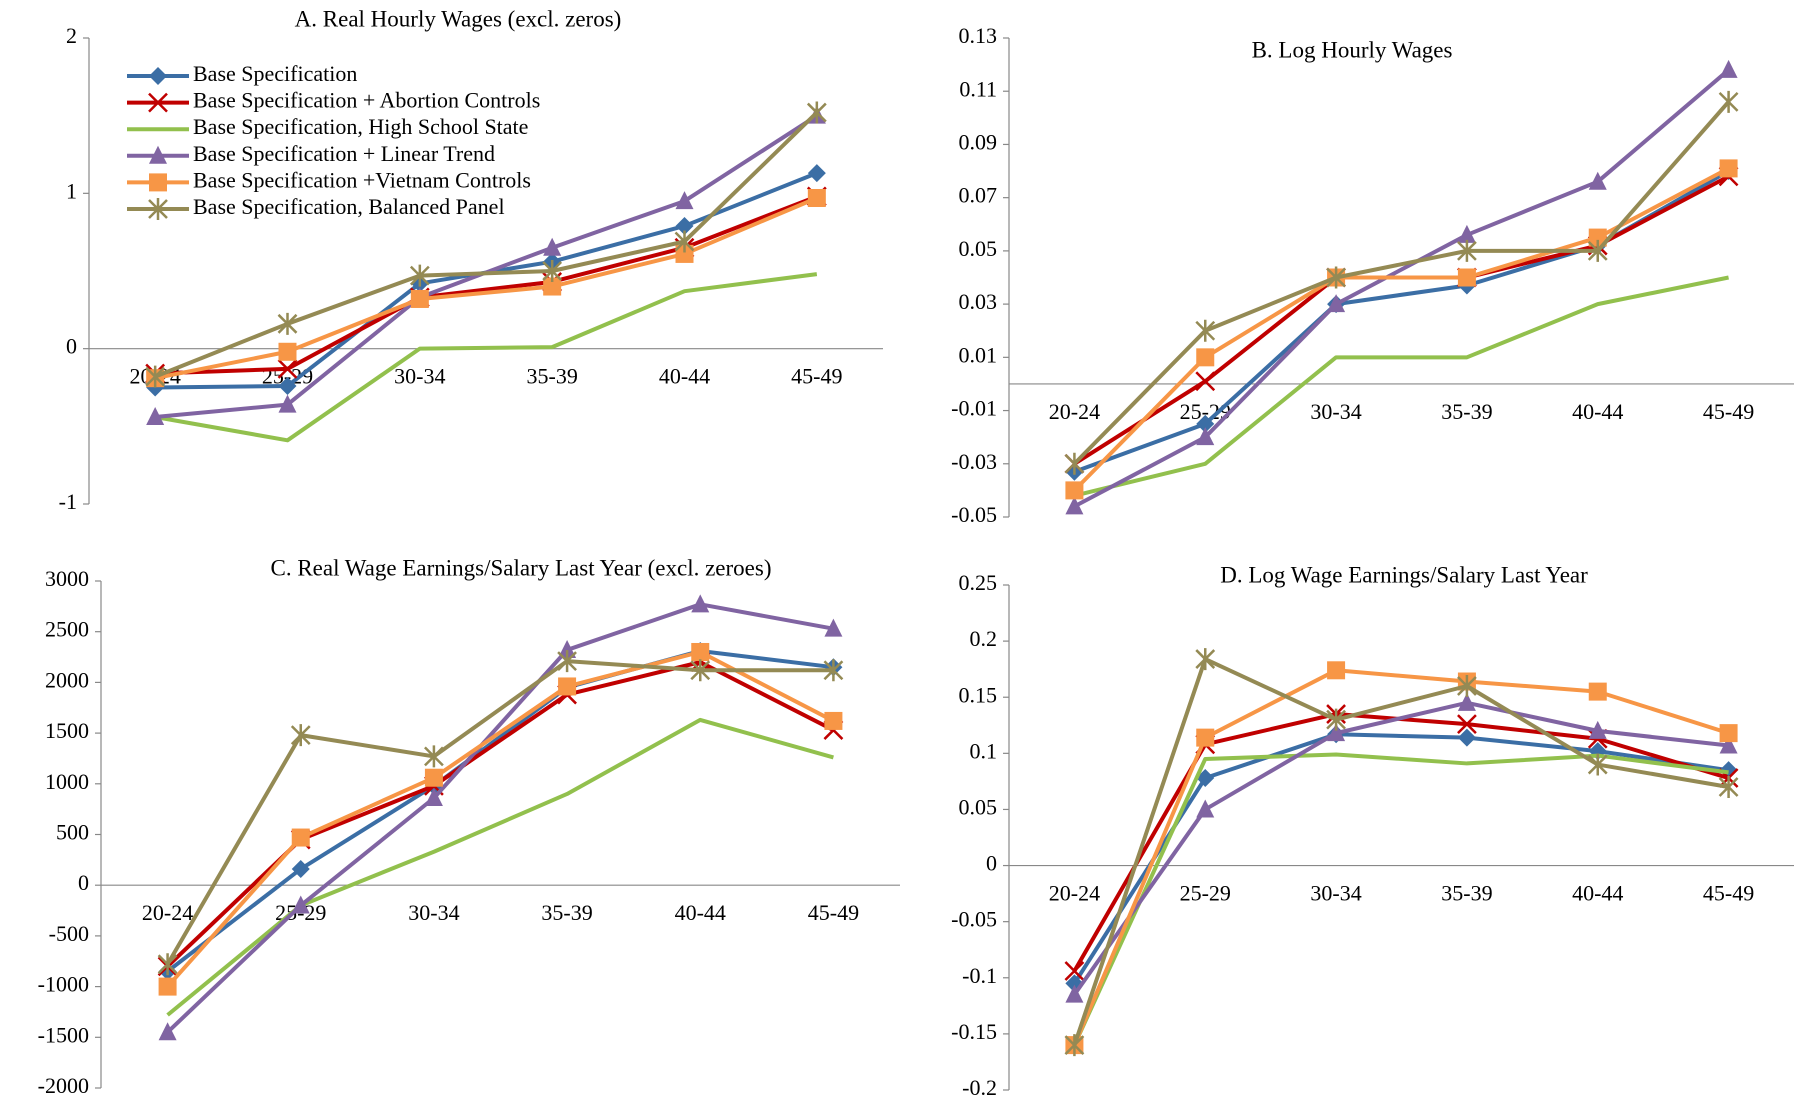 The height and width of the screenshot is (1103, 1796). I want to click on y-tick-label: 2500, so click(67, 629).